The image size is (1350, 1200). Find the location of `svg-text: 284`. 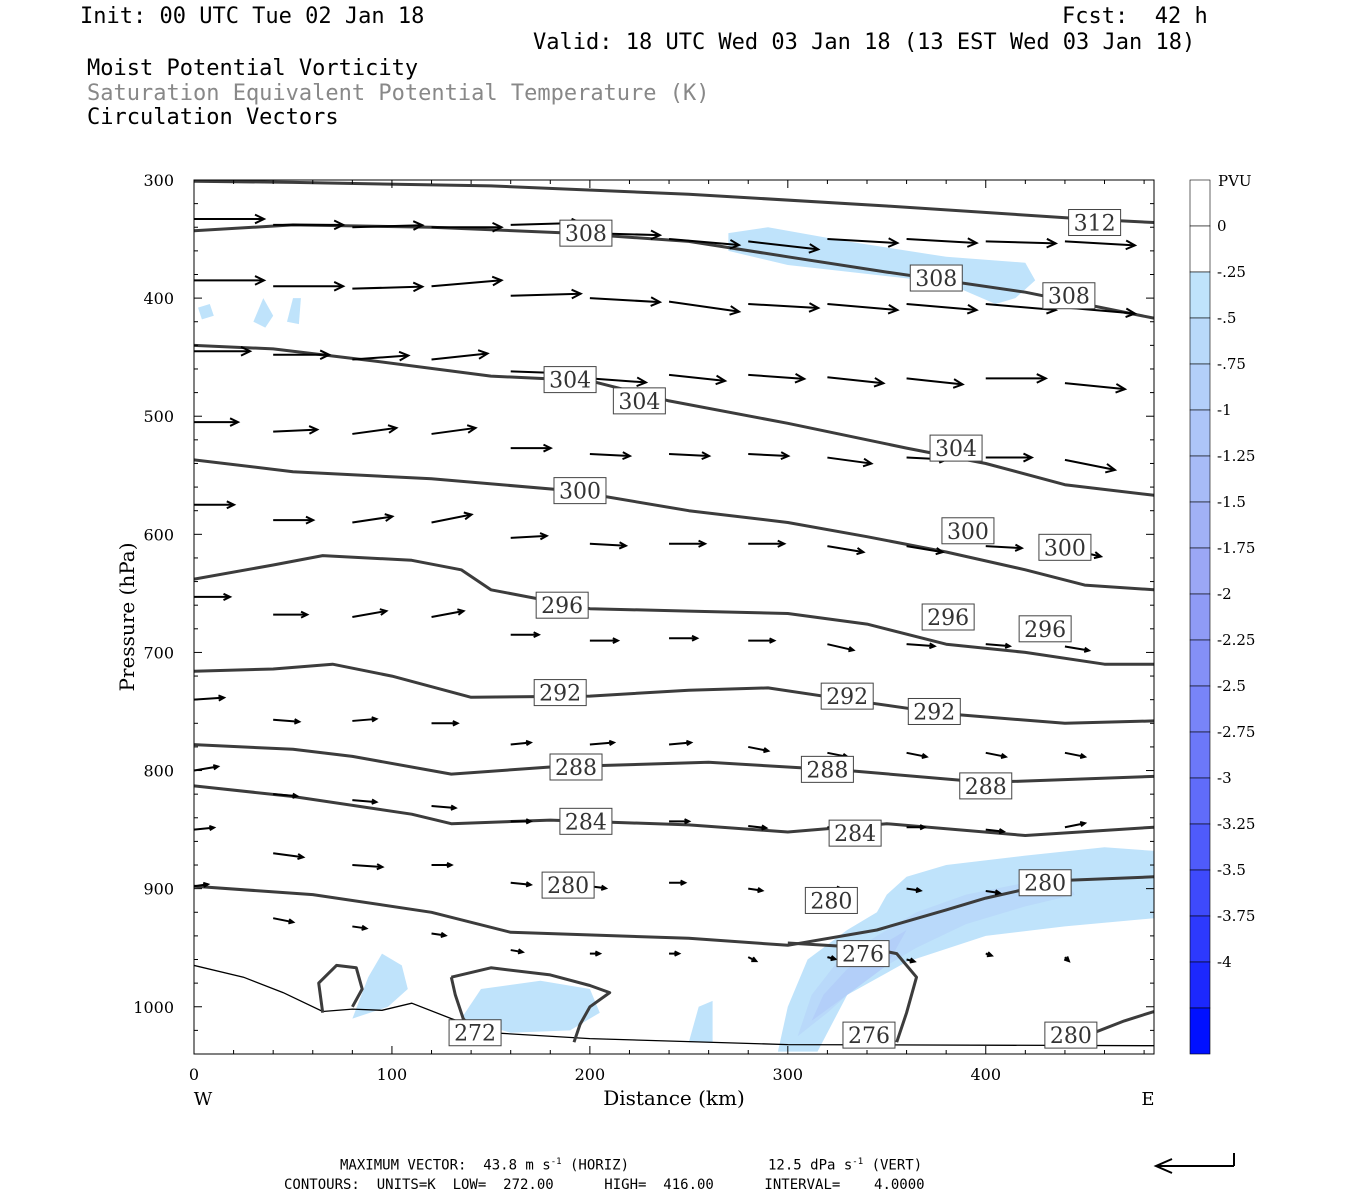

svg-text: 284 is located at coordinates (586, 822).